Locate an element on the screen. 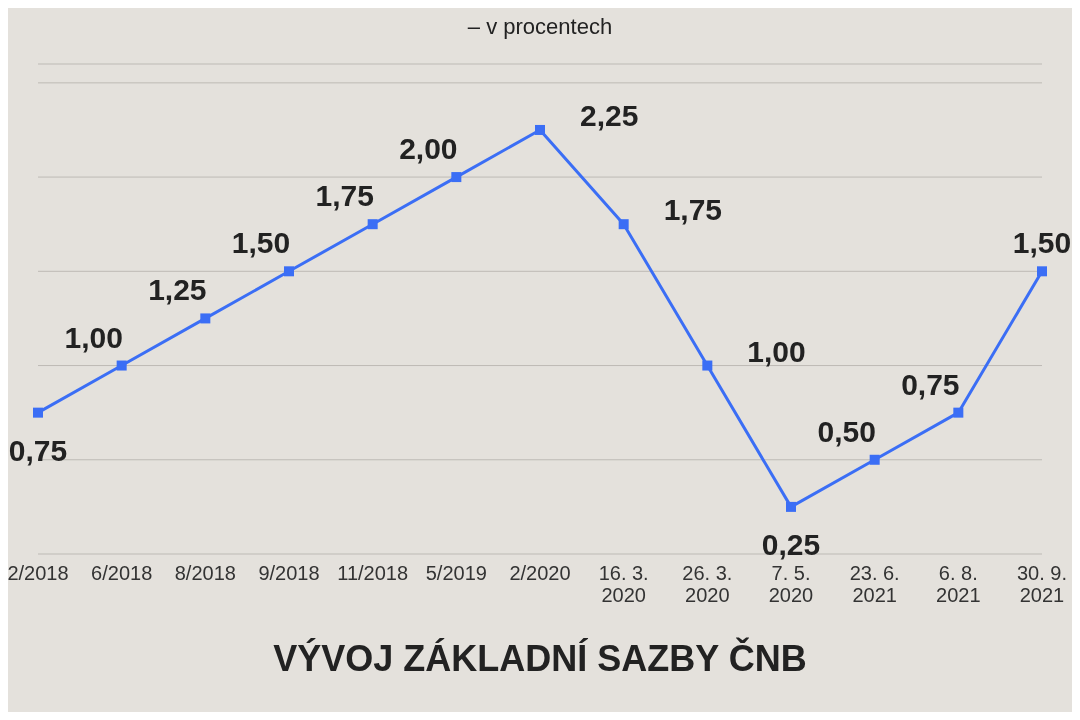 The image size is (1080, 720). x-tick-label: 23. 6. 2021 is located at coordinates (874, 584).